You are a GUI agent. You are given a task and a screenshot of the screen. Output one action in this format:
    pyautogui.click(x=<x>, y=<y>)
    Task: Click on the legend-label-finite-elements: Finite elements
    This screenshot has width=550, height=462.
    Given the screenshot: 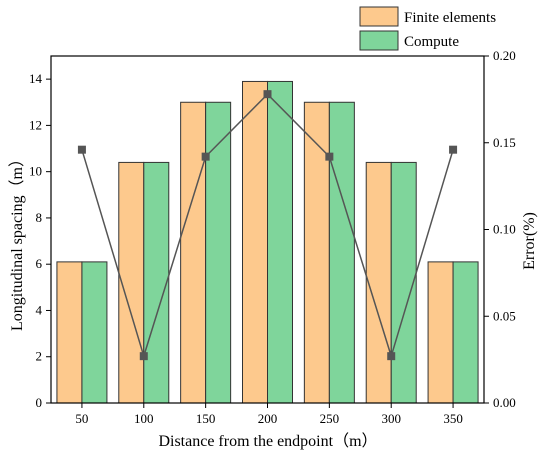 What is the action you would take?
    pyautogui.click(x=450, y=18)
    